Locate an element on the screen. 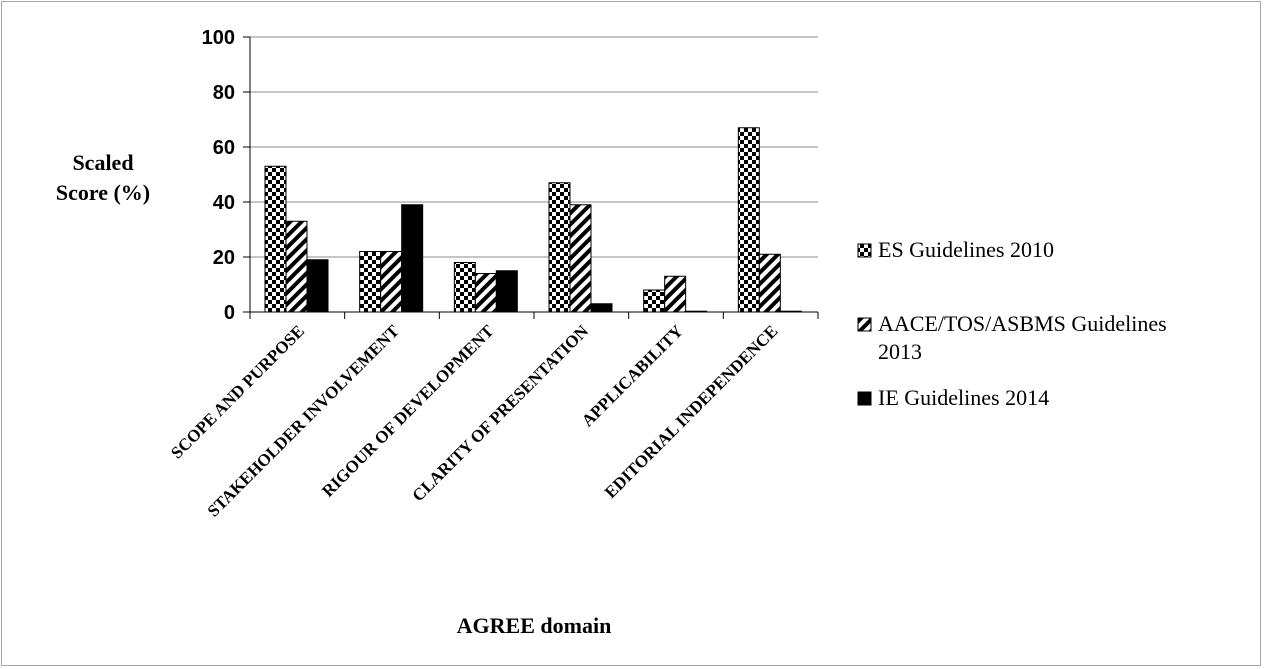  bar-aace-tos-asbms-guidelines-2013-applicability is located at coordinates (675, 294).